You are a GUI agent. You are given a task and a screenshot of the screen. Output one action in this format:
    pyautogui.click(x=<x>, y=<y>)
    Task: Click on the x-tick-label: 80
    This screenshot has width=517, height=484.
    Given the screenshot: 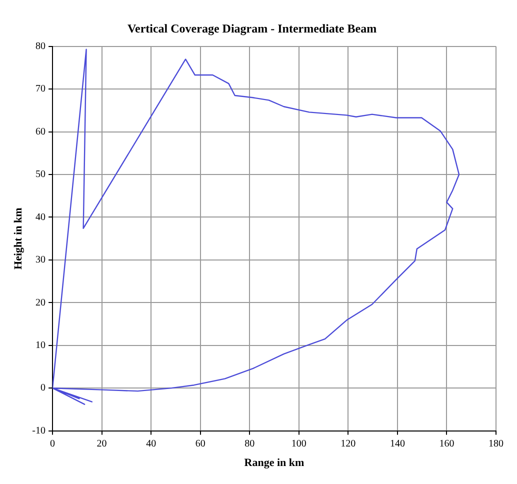 What is the action you would take?
    pyautogui.click(x=249, y=444)
    